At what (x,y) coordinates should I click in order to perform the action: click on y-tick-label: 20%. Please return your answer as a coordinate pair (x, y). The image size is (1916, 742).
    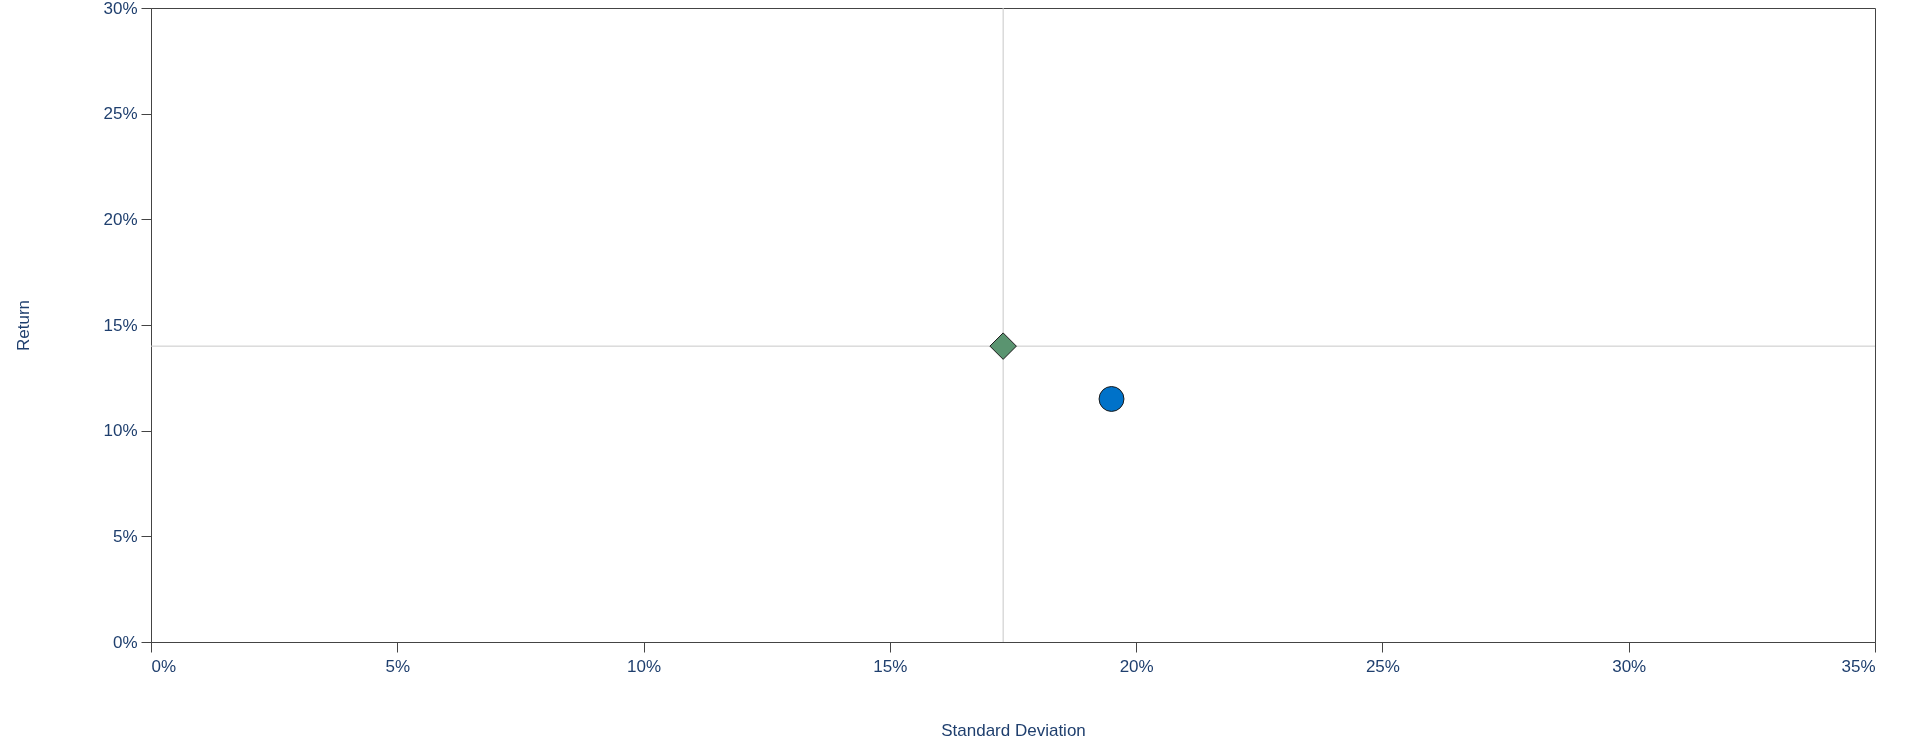
    Looking at the image, I should click on (120, 219).